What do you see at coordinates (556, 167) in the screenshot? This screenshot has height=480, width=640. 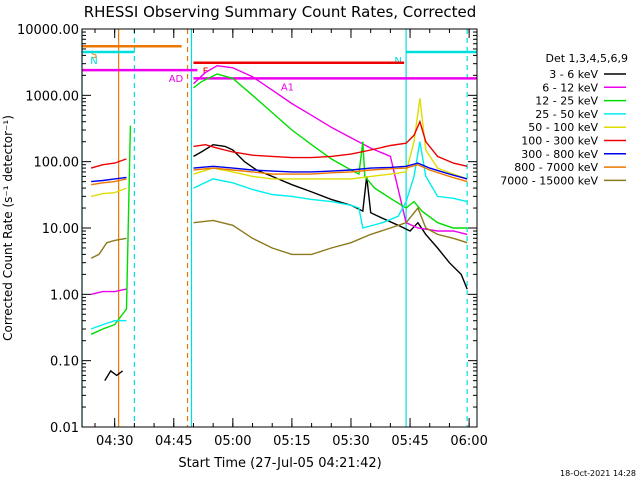 I see `legend-entry-label: 800 - 7000 keV` at bounding box center [556, 167].